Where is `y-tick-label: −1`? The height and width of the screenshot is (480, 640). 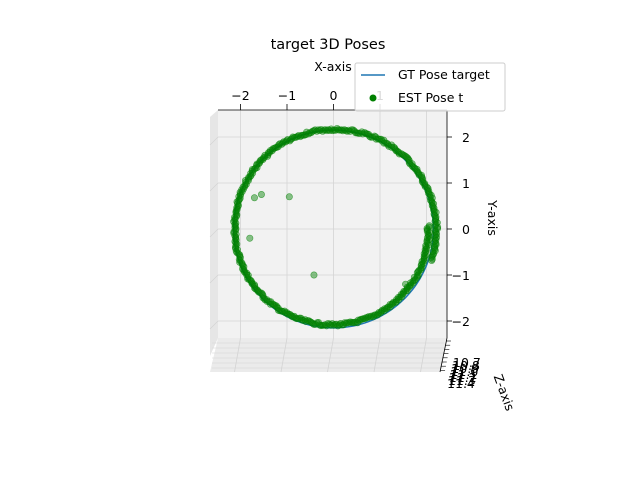 y-tick-label: −1 is located at coordinates (461, 275).